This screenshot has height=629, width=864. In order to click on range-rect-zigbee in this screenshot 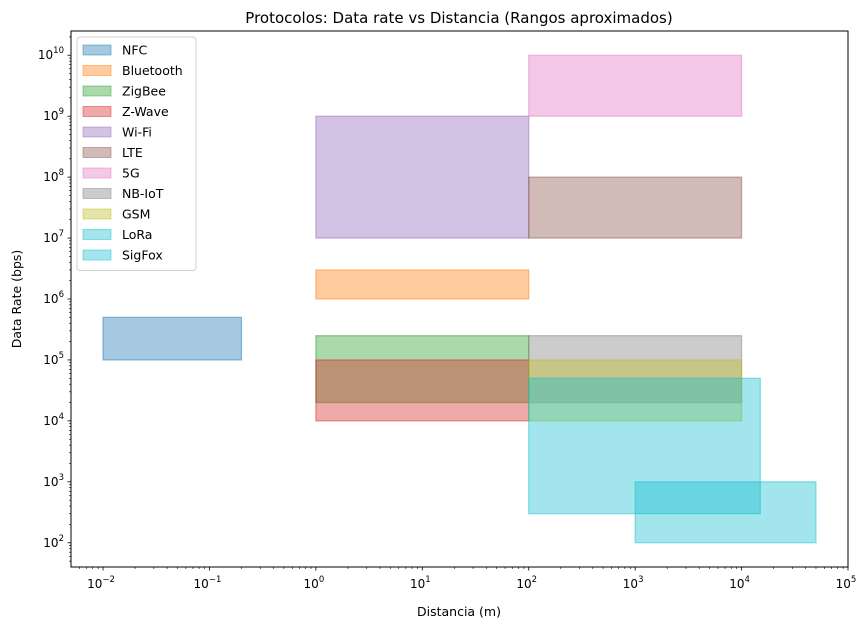, I will do `click(422, 369)`.